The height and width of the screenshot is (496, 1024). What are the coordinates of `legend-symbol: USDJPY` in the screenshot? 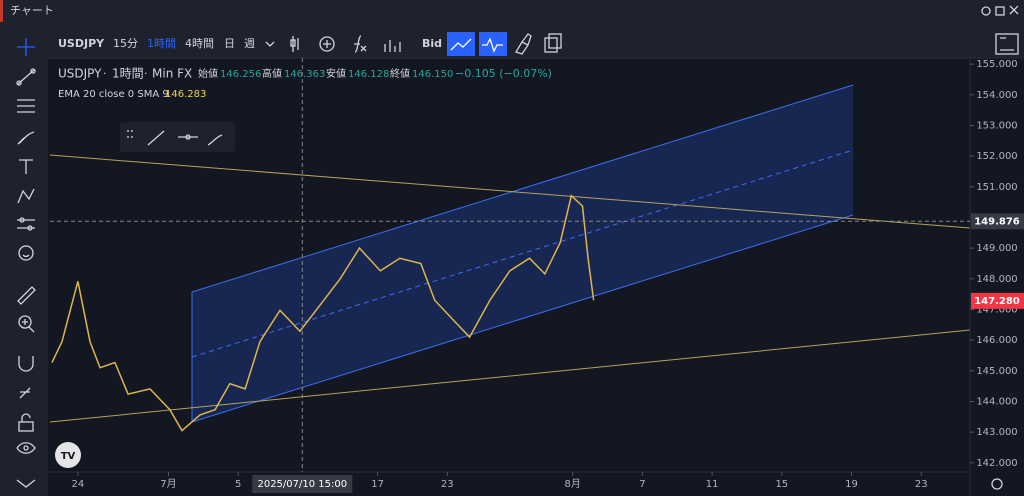 It's located at (80, 74).